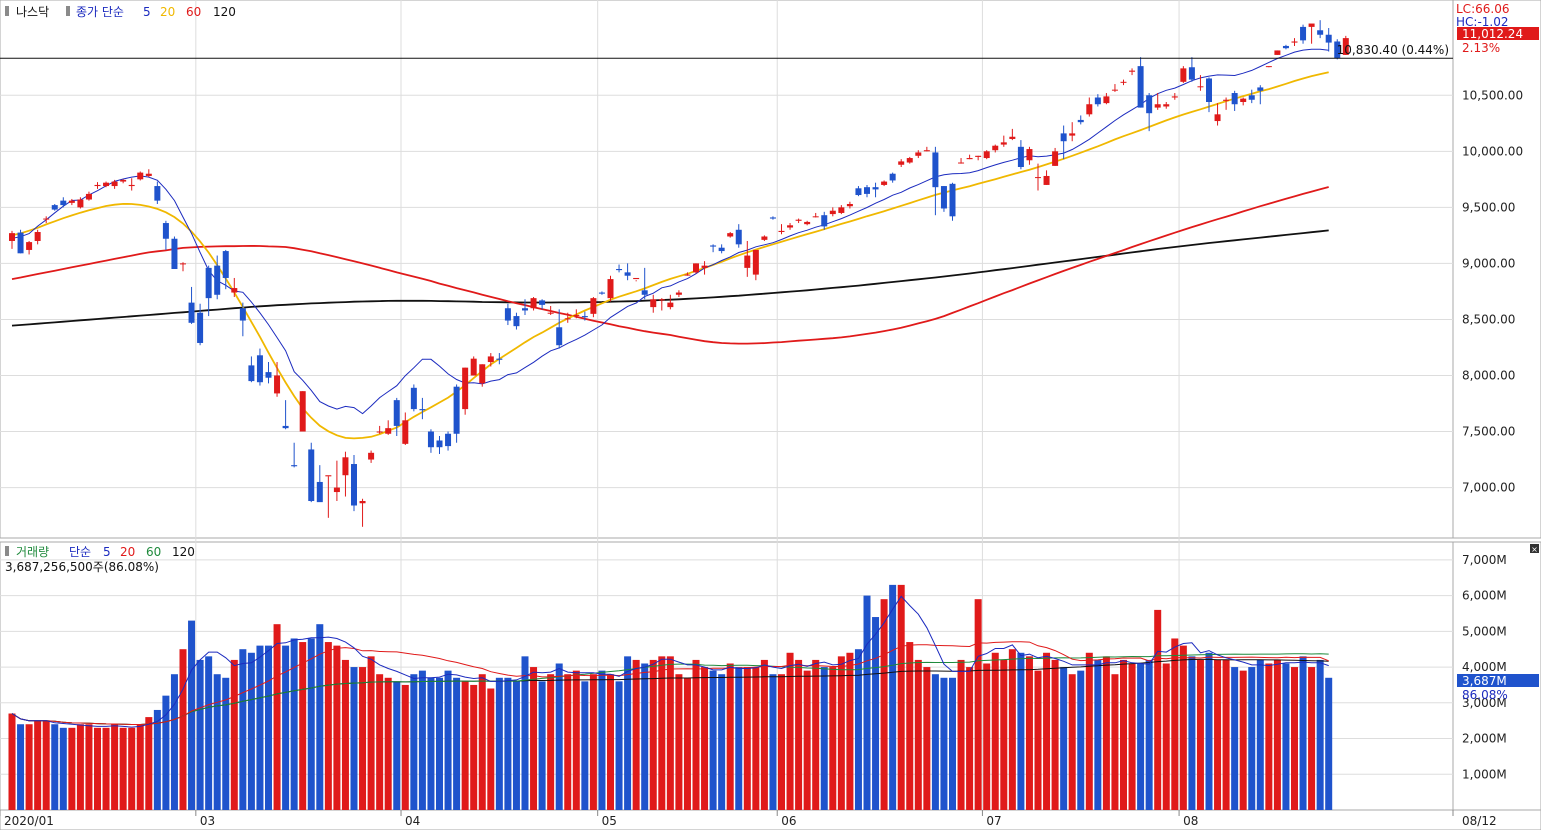 The height and width of the screenshot is (834, 1541). What do you see at coordinates (7, 551) in the screenshot?
I see `volume-legend-marker` at bounding box center [7, 551].